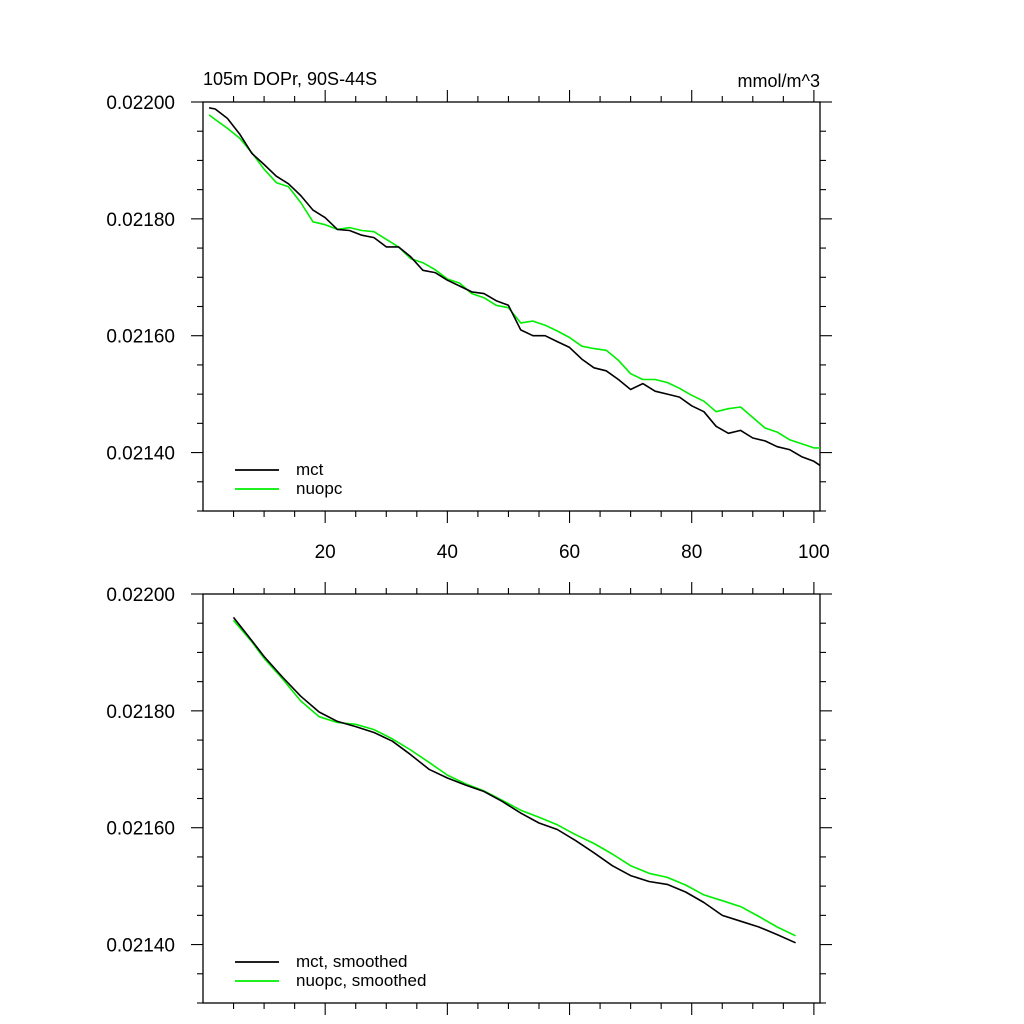  What do you see at coordinates (325, 552) in the screenshot?
I see `x-tick-label: 20` at bounding box center [325, 552].